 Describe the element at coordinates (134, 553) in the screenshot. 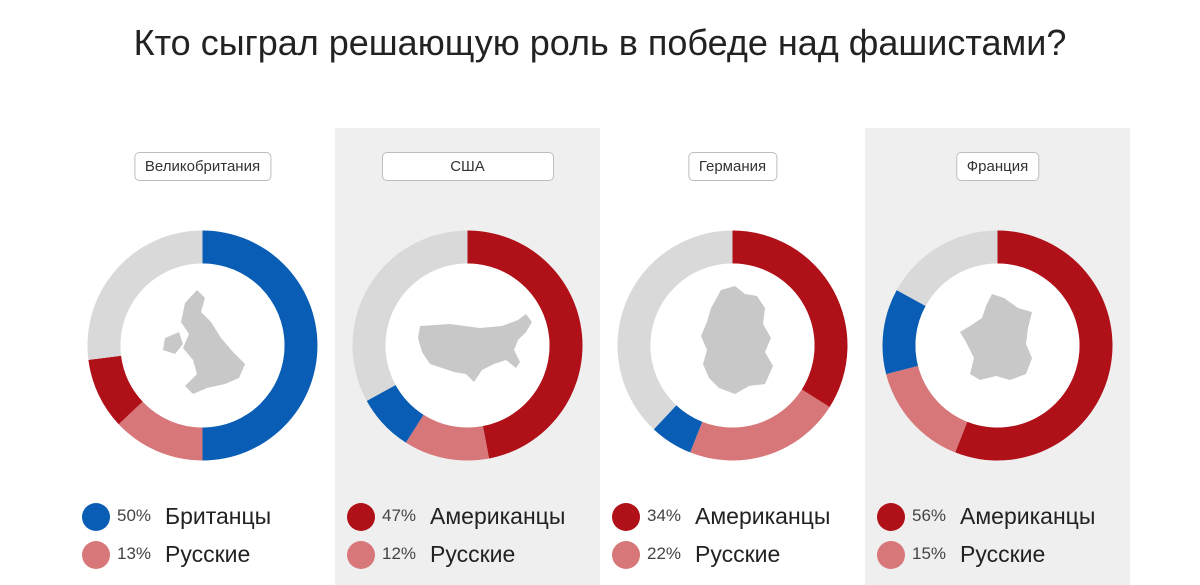

I see `legend-percent: 13%` at that location.